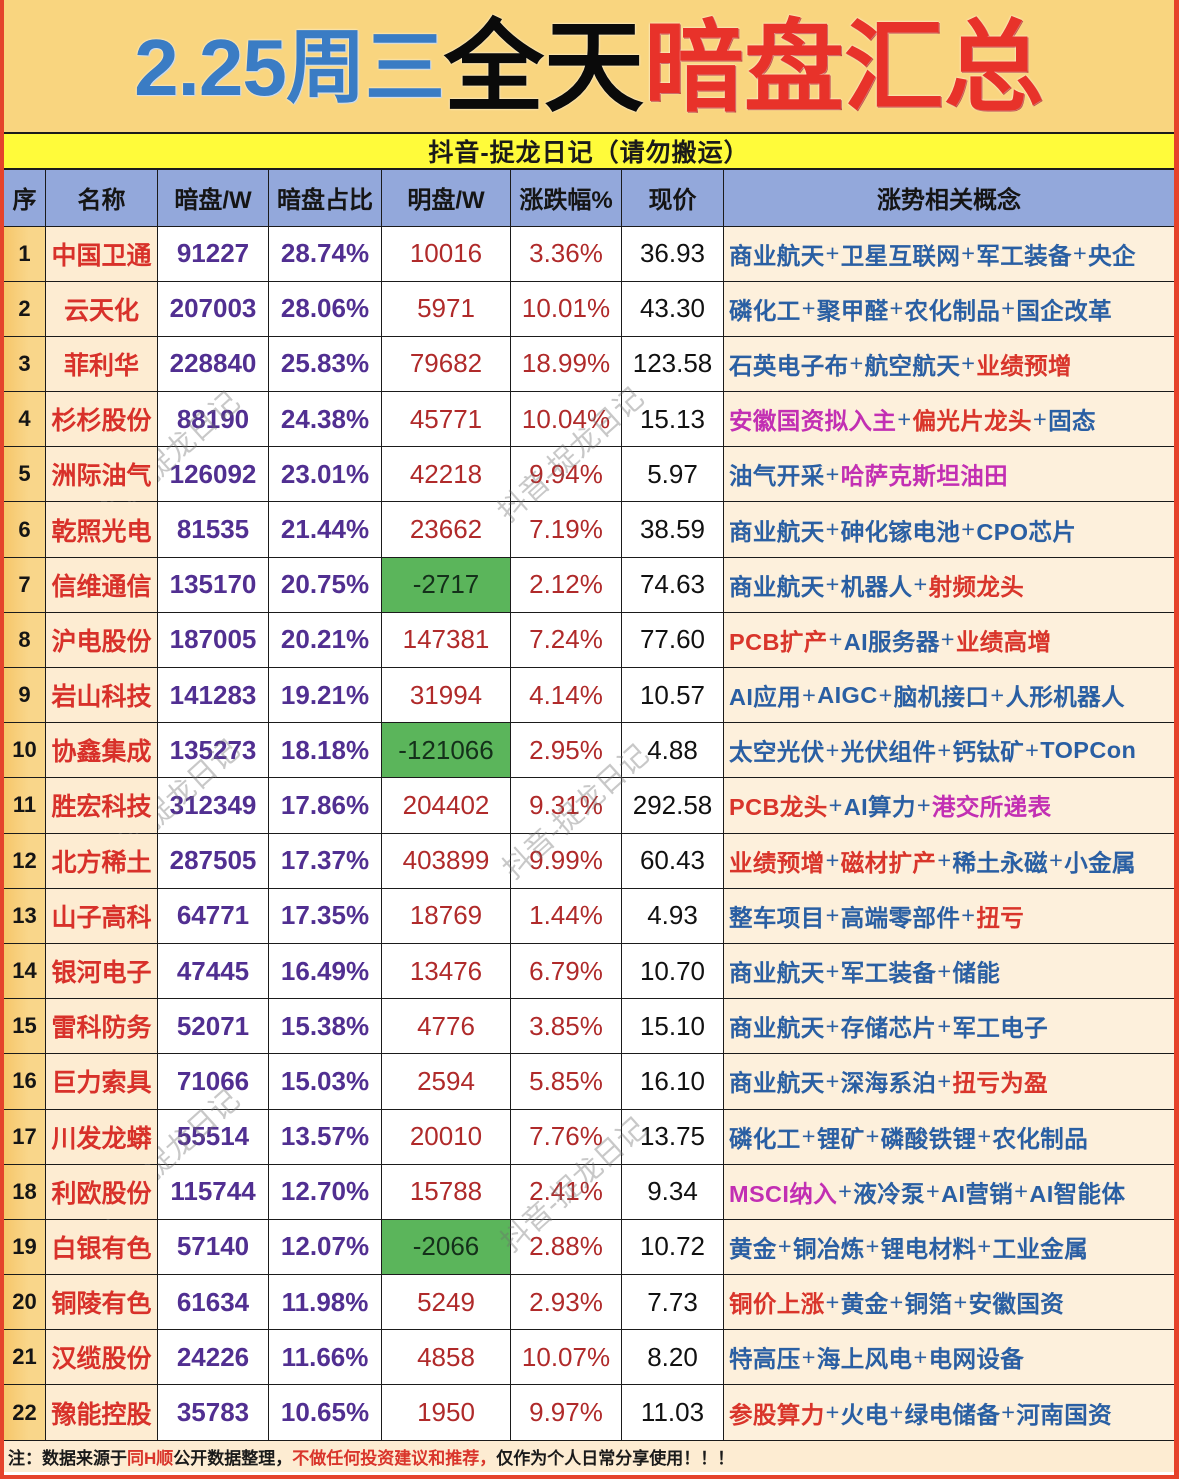 The width and height of the screenshot is (1179, 1479). What do you see at coordinates (213, 750) in the screenshot?
I see `dark-pool-amount: 135273` at bounding box center [213, 750].